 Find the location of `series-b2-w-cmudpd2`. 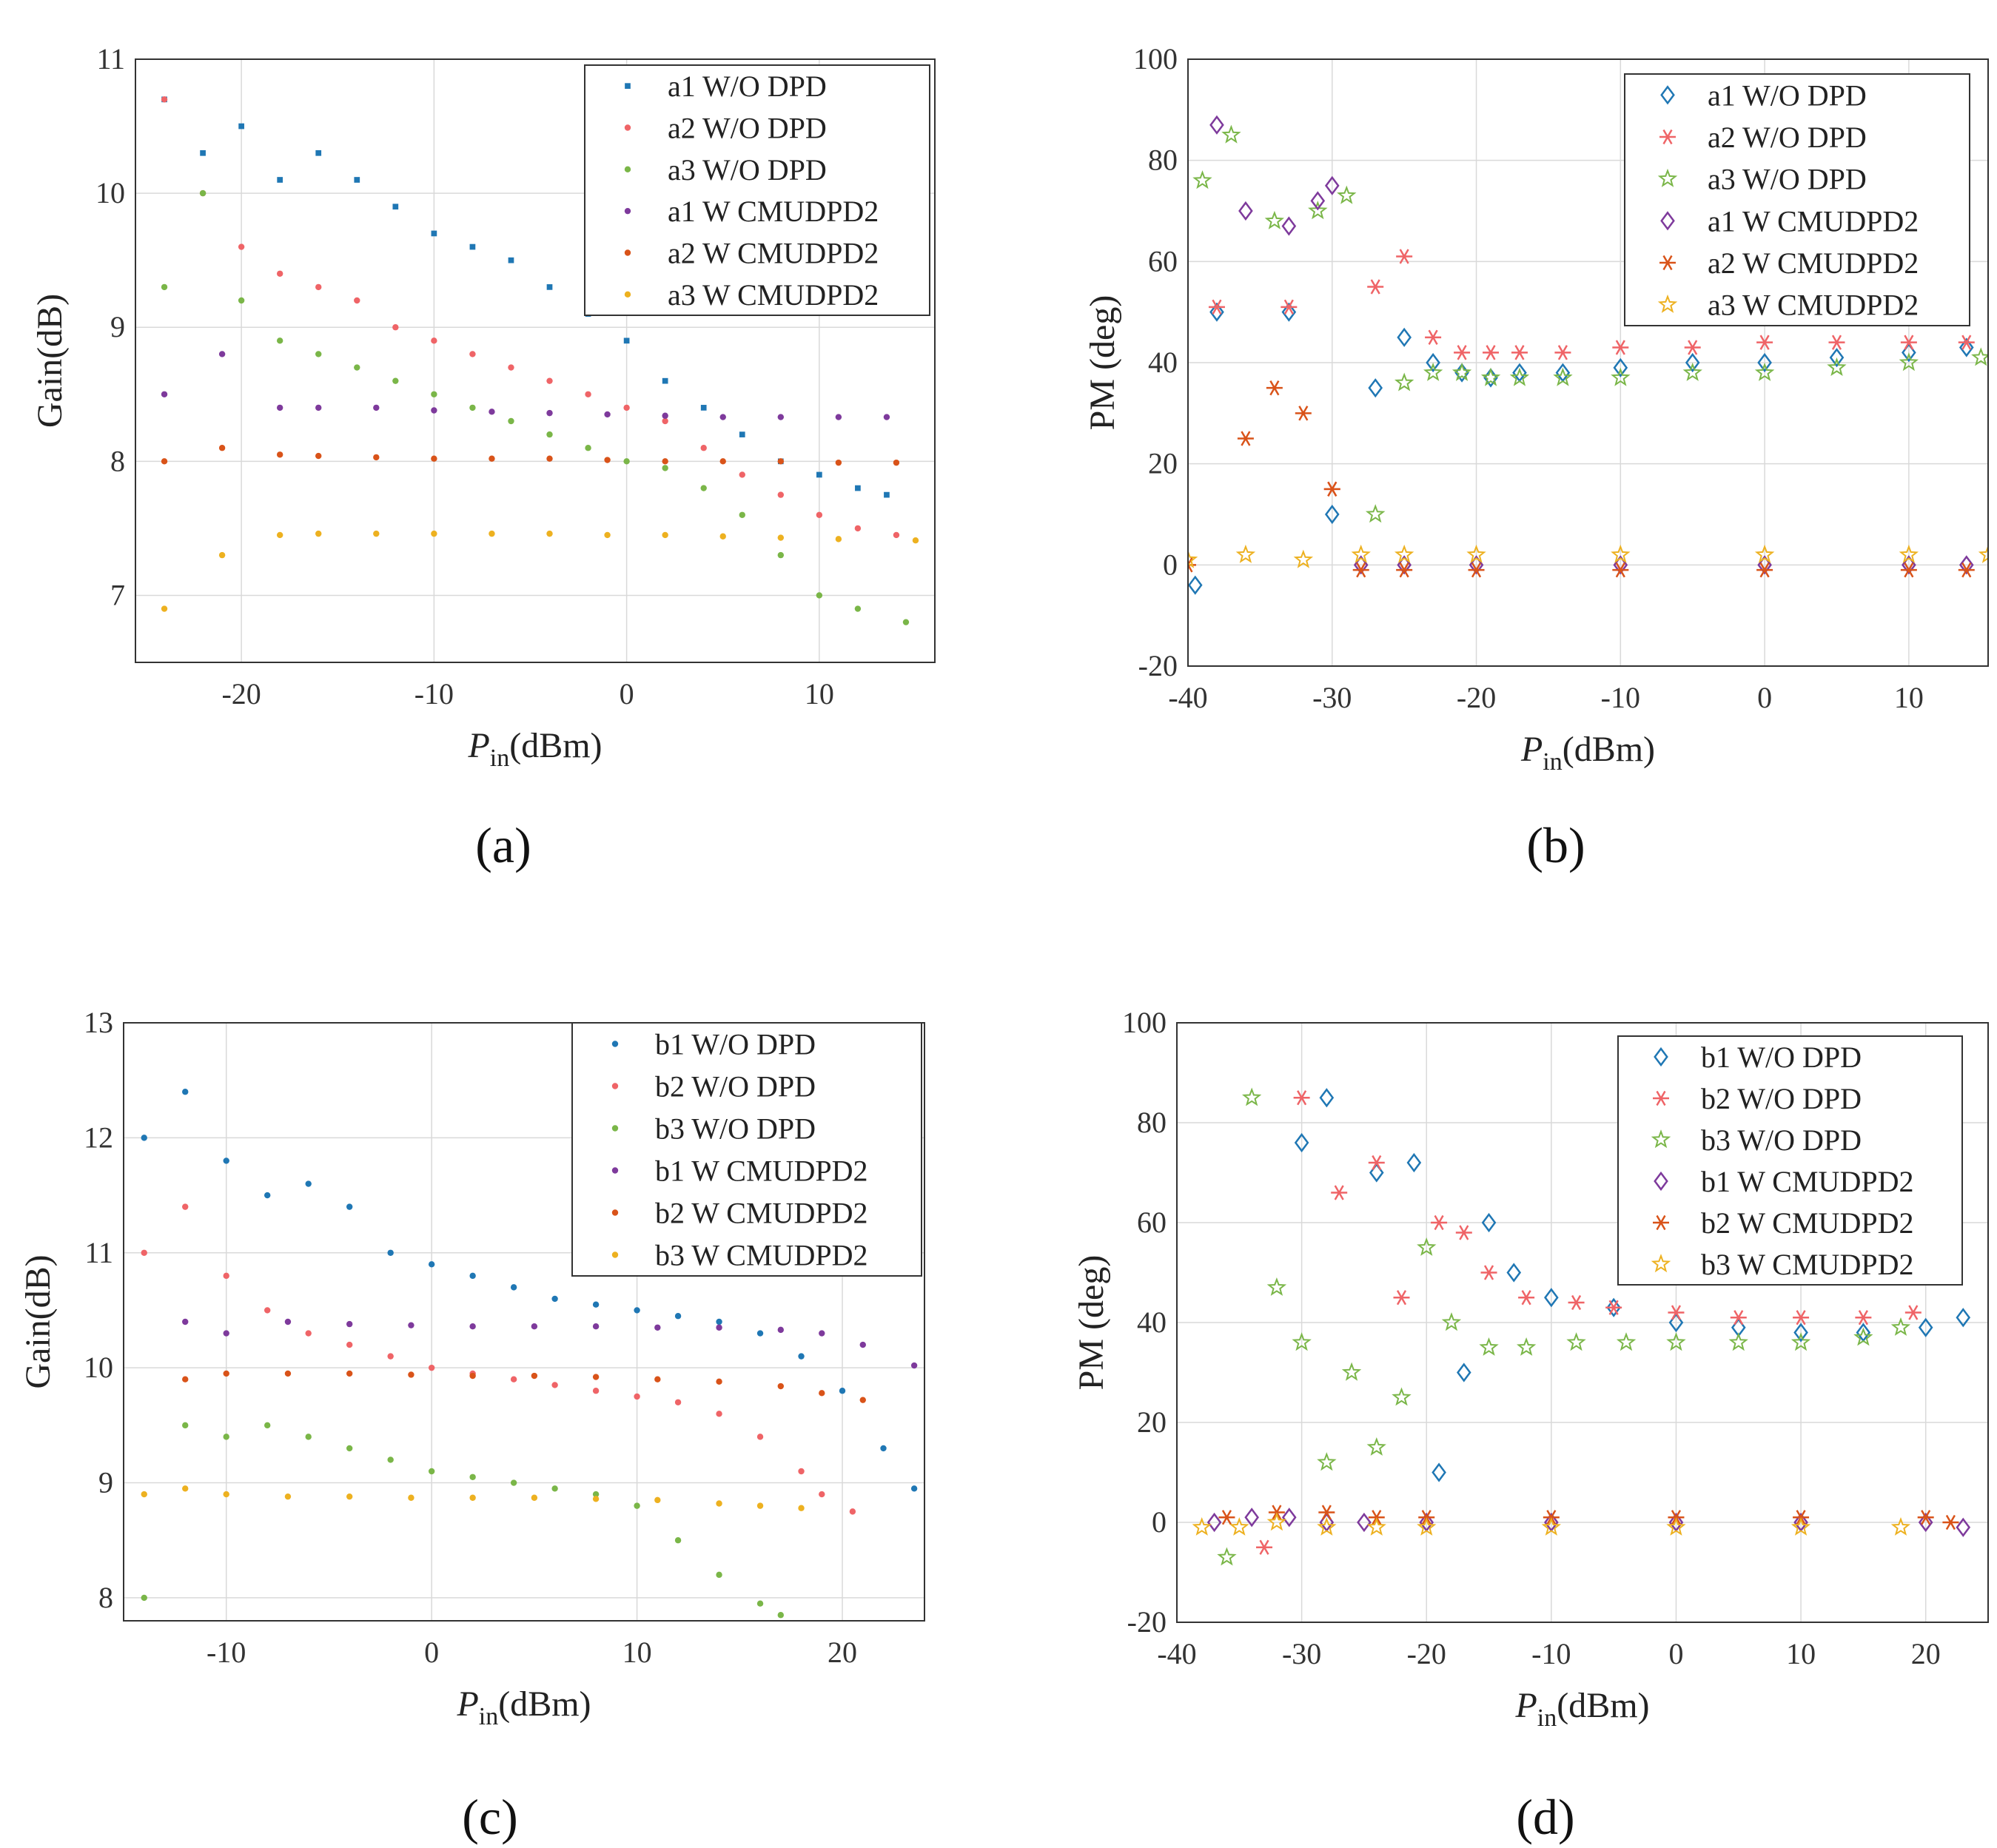

series-b2-w-cmudpd2 is located at coordinates (524, 1386).